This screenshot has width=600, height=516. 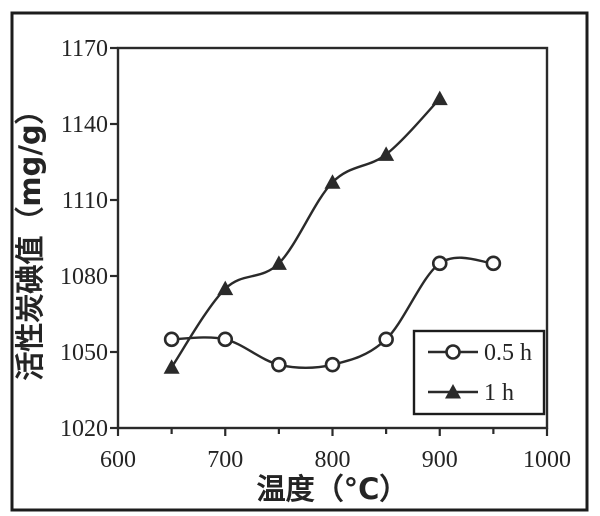 I want to click on y-tick-label: 1080, so click(x=84, y=277).